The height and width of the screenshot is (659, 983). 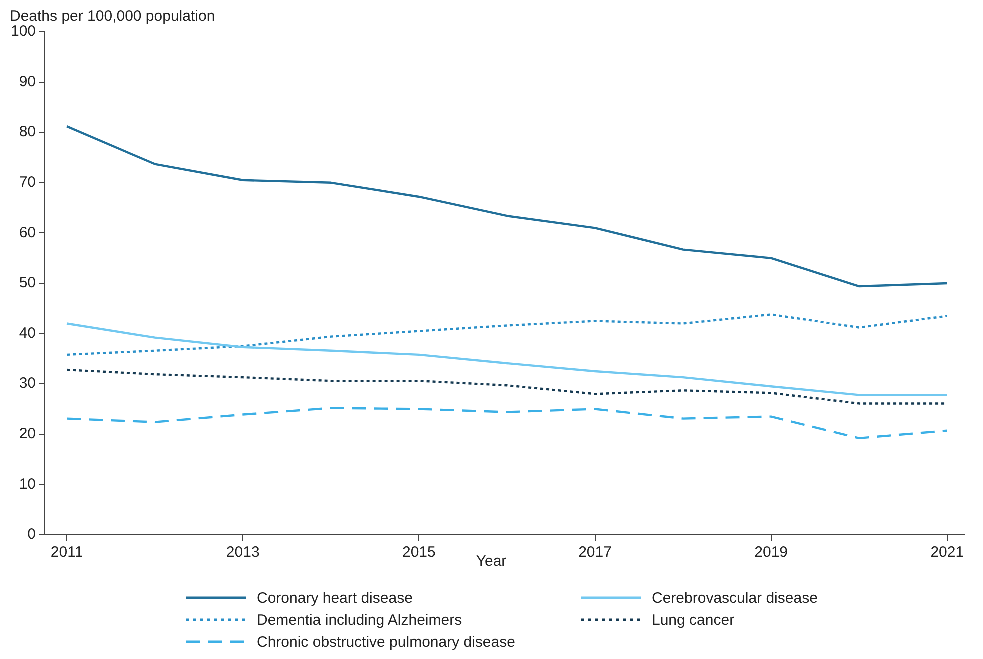 I want to click on x-tick-label: 2011, so click(x=67, y=553).